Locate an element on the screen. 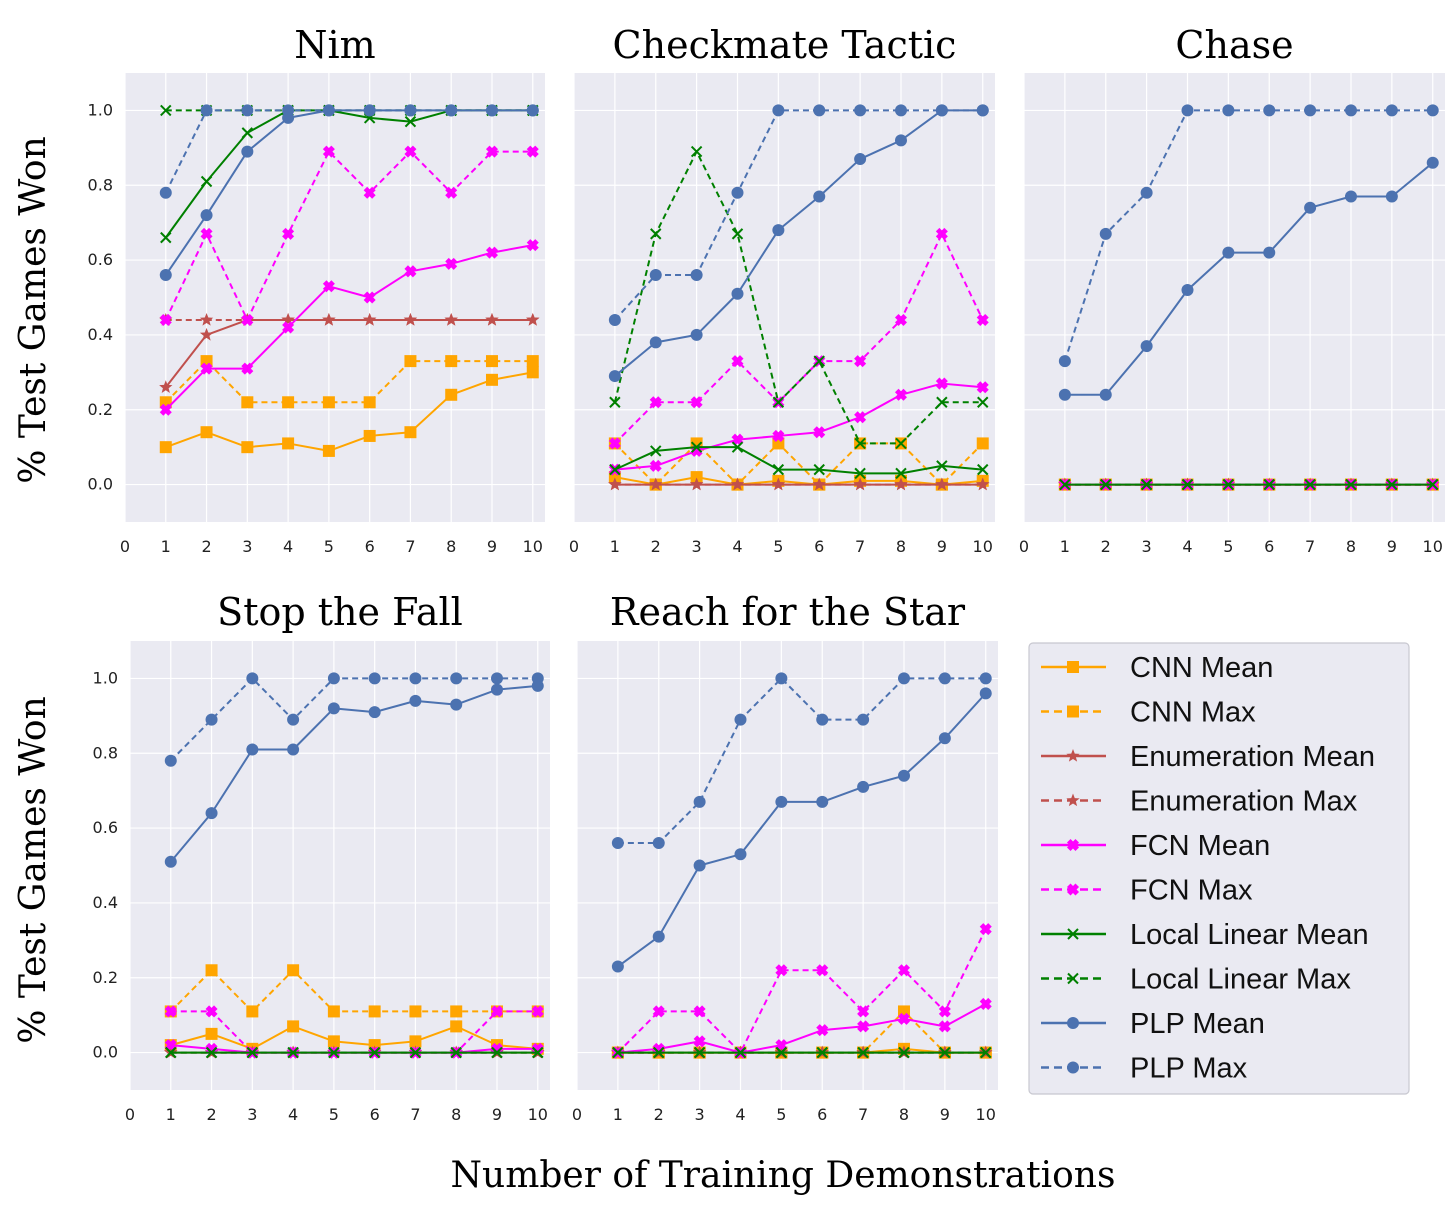 The height and width of the screenshot is (1214, 1454). legend-label: FCN Mean is located at coordinates (1200, 846).